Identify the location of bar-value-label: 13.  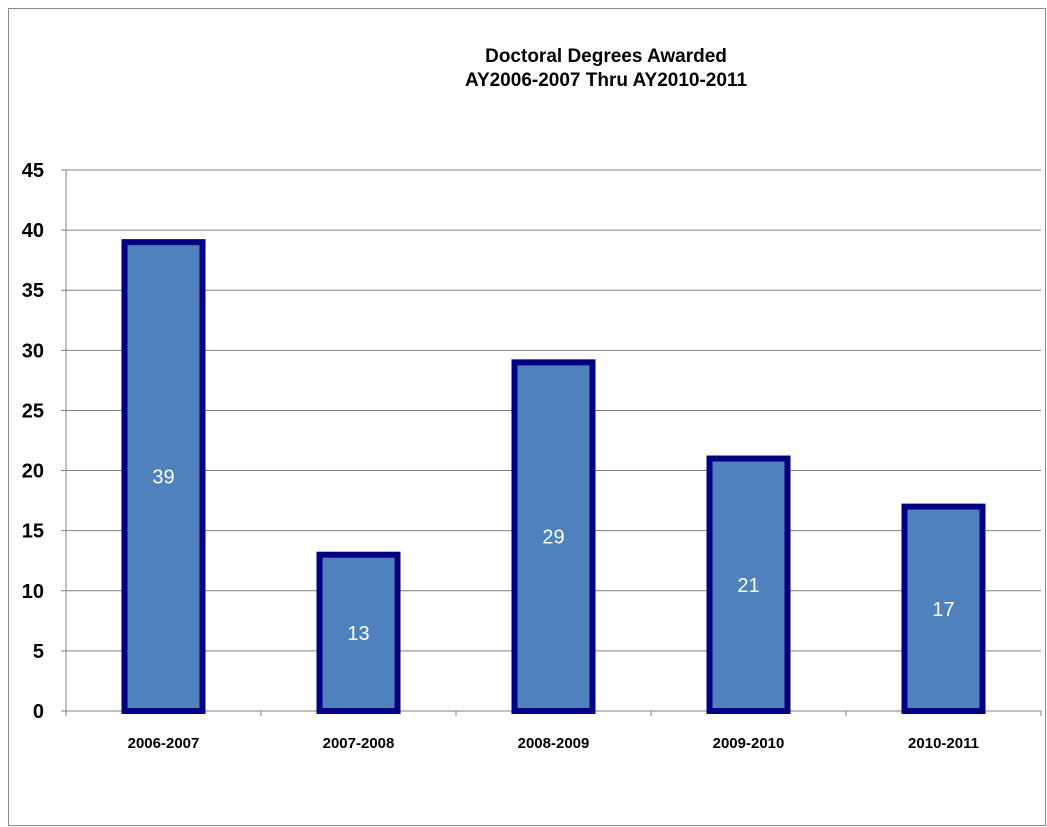
(358, 634).